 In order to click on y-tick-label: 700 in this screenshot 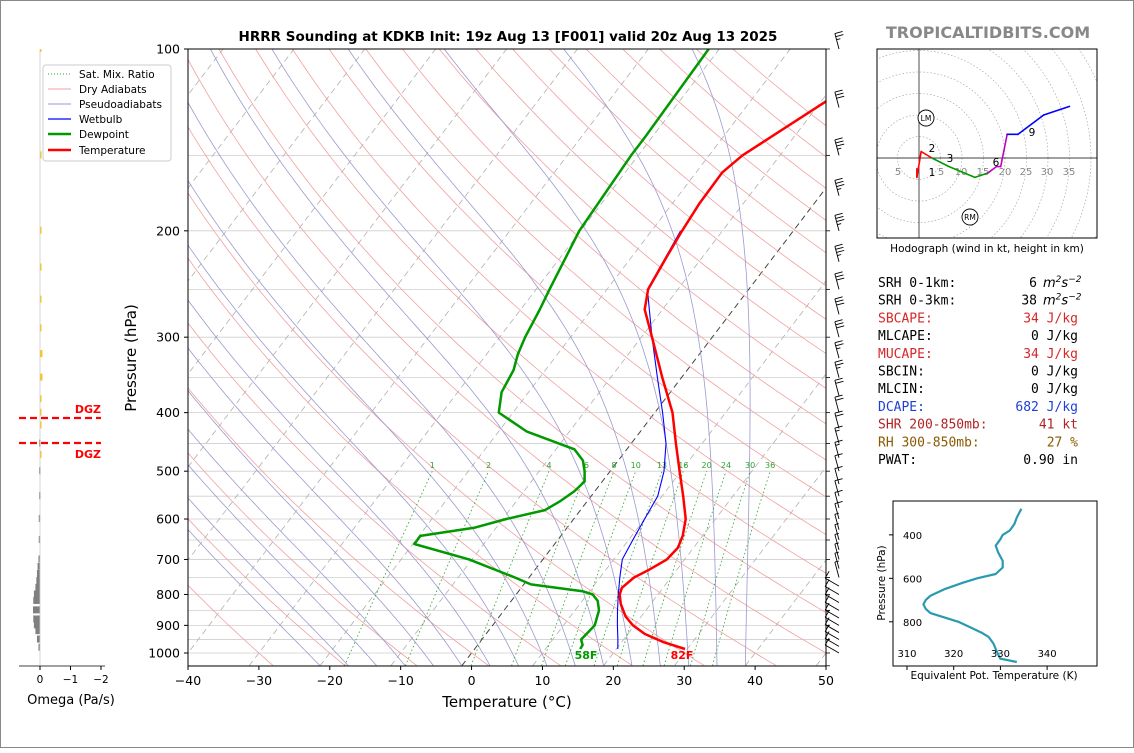, I will do `click(168, 559)`.